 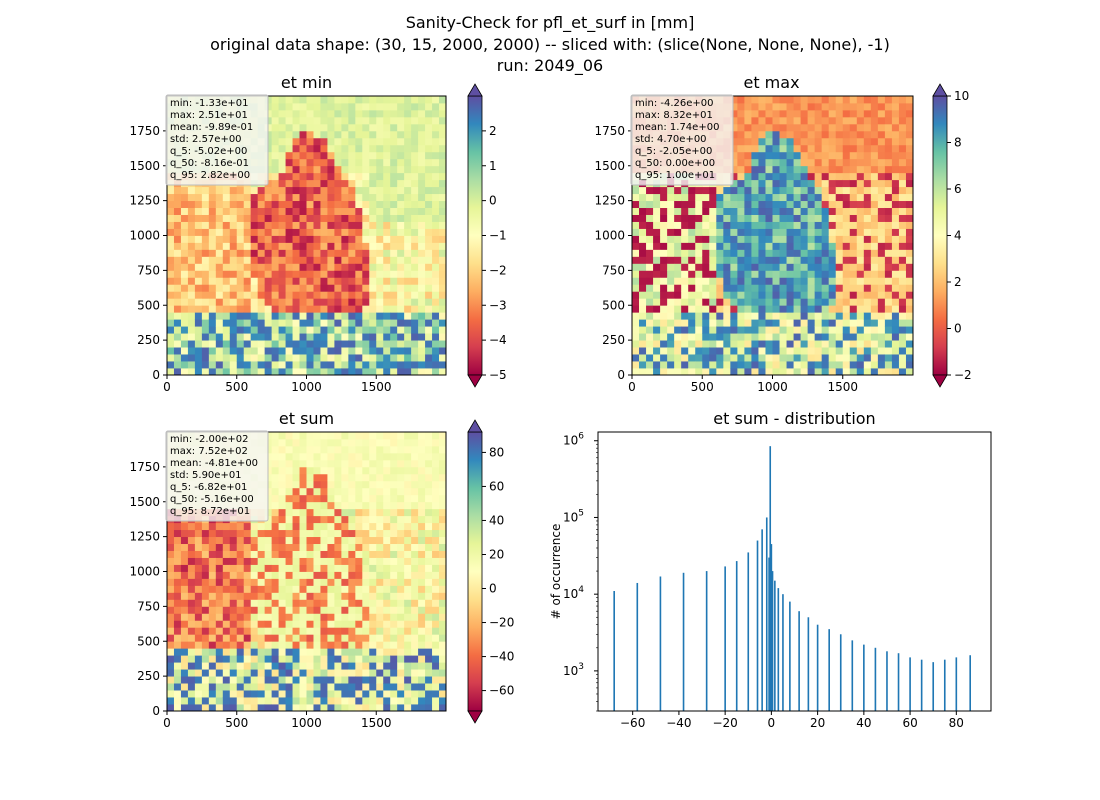 What do you see at coordinates (496, 452) in the screenshot?
I see `colorbar-tick-label: 80` at bounding box center [496, 452].